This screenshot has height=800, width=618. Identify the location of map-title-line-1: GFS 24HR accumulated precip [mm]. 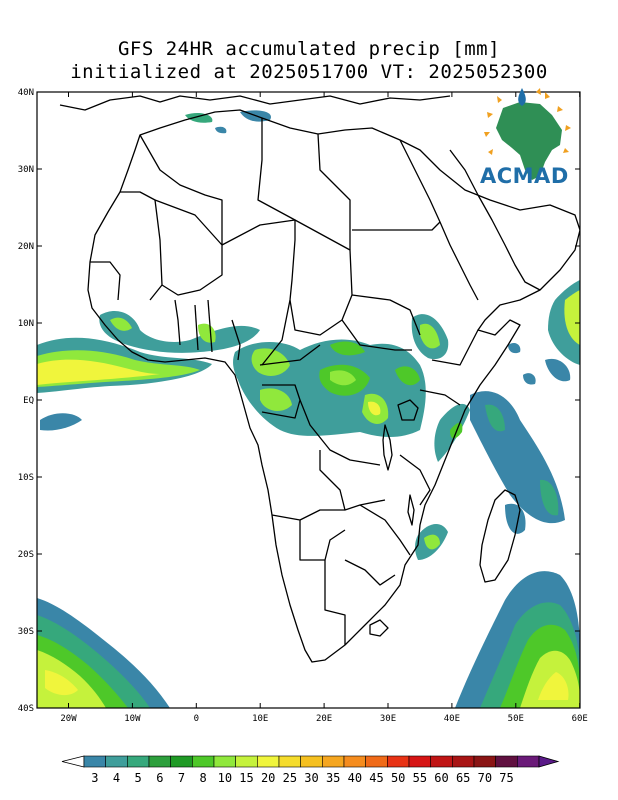
(309, 49).